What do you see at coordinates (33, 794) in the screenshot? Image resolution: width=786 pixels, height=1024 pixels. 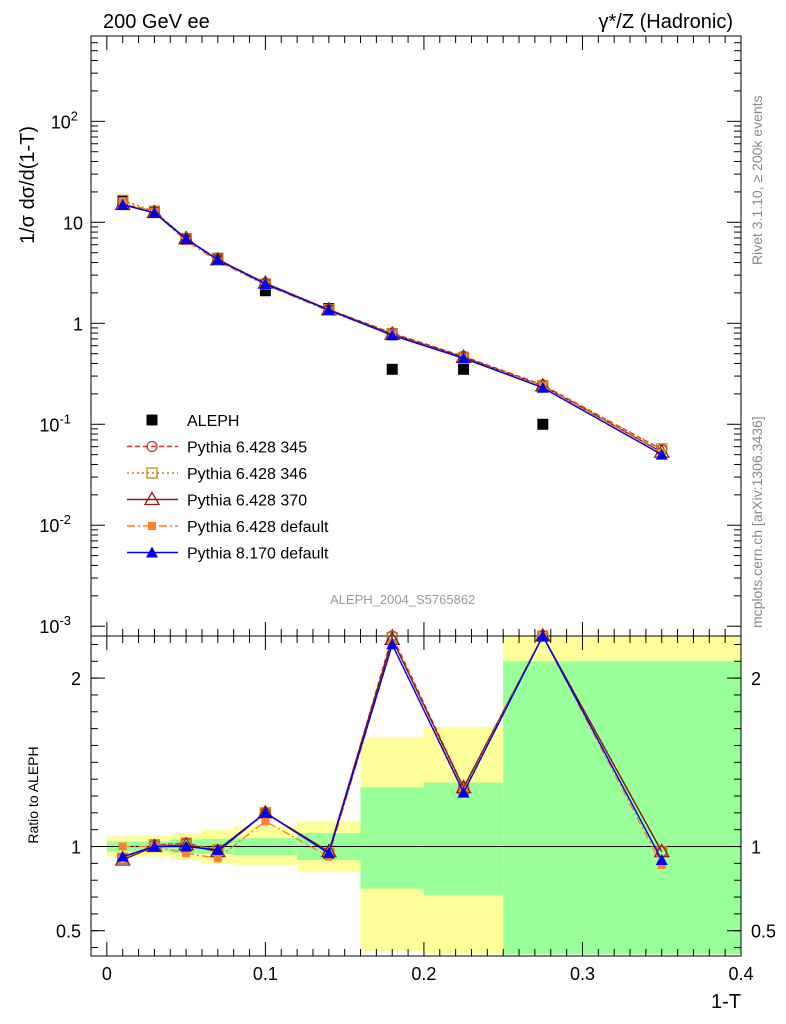 I see `y-axis-label-ratio: Ratio to ALEPH` at bounding box center [33, 794].